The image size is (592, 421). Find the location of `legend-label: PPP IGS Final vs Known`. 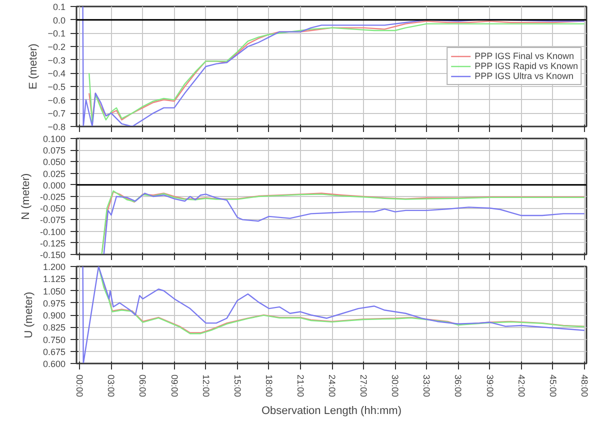

legend-label: PPP IGS Final vs Known is located at coordinates (524, 56).